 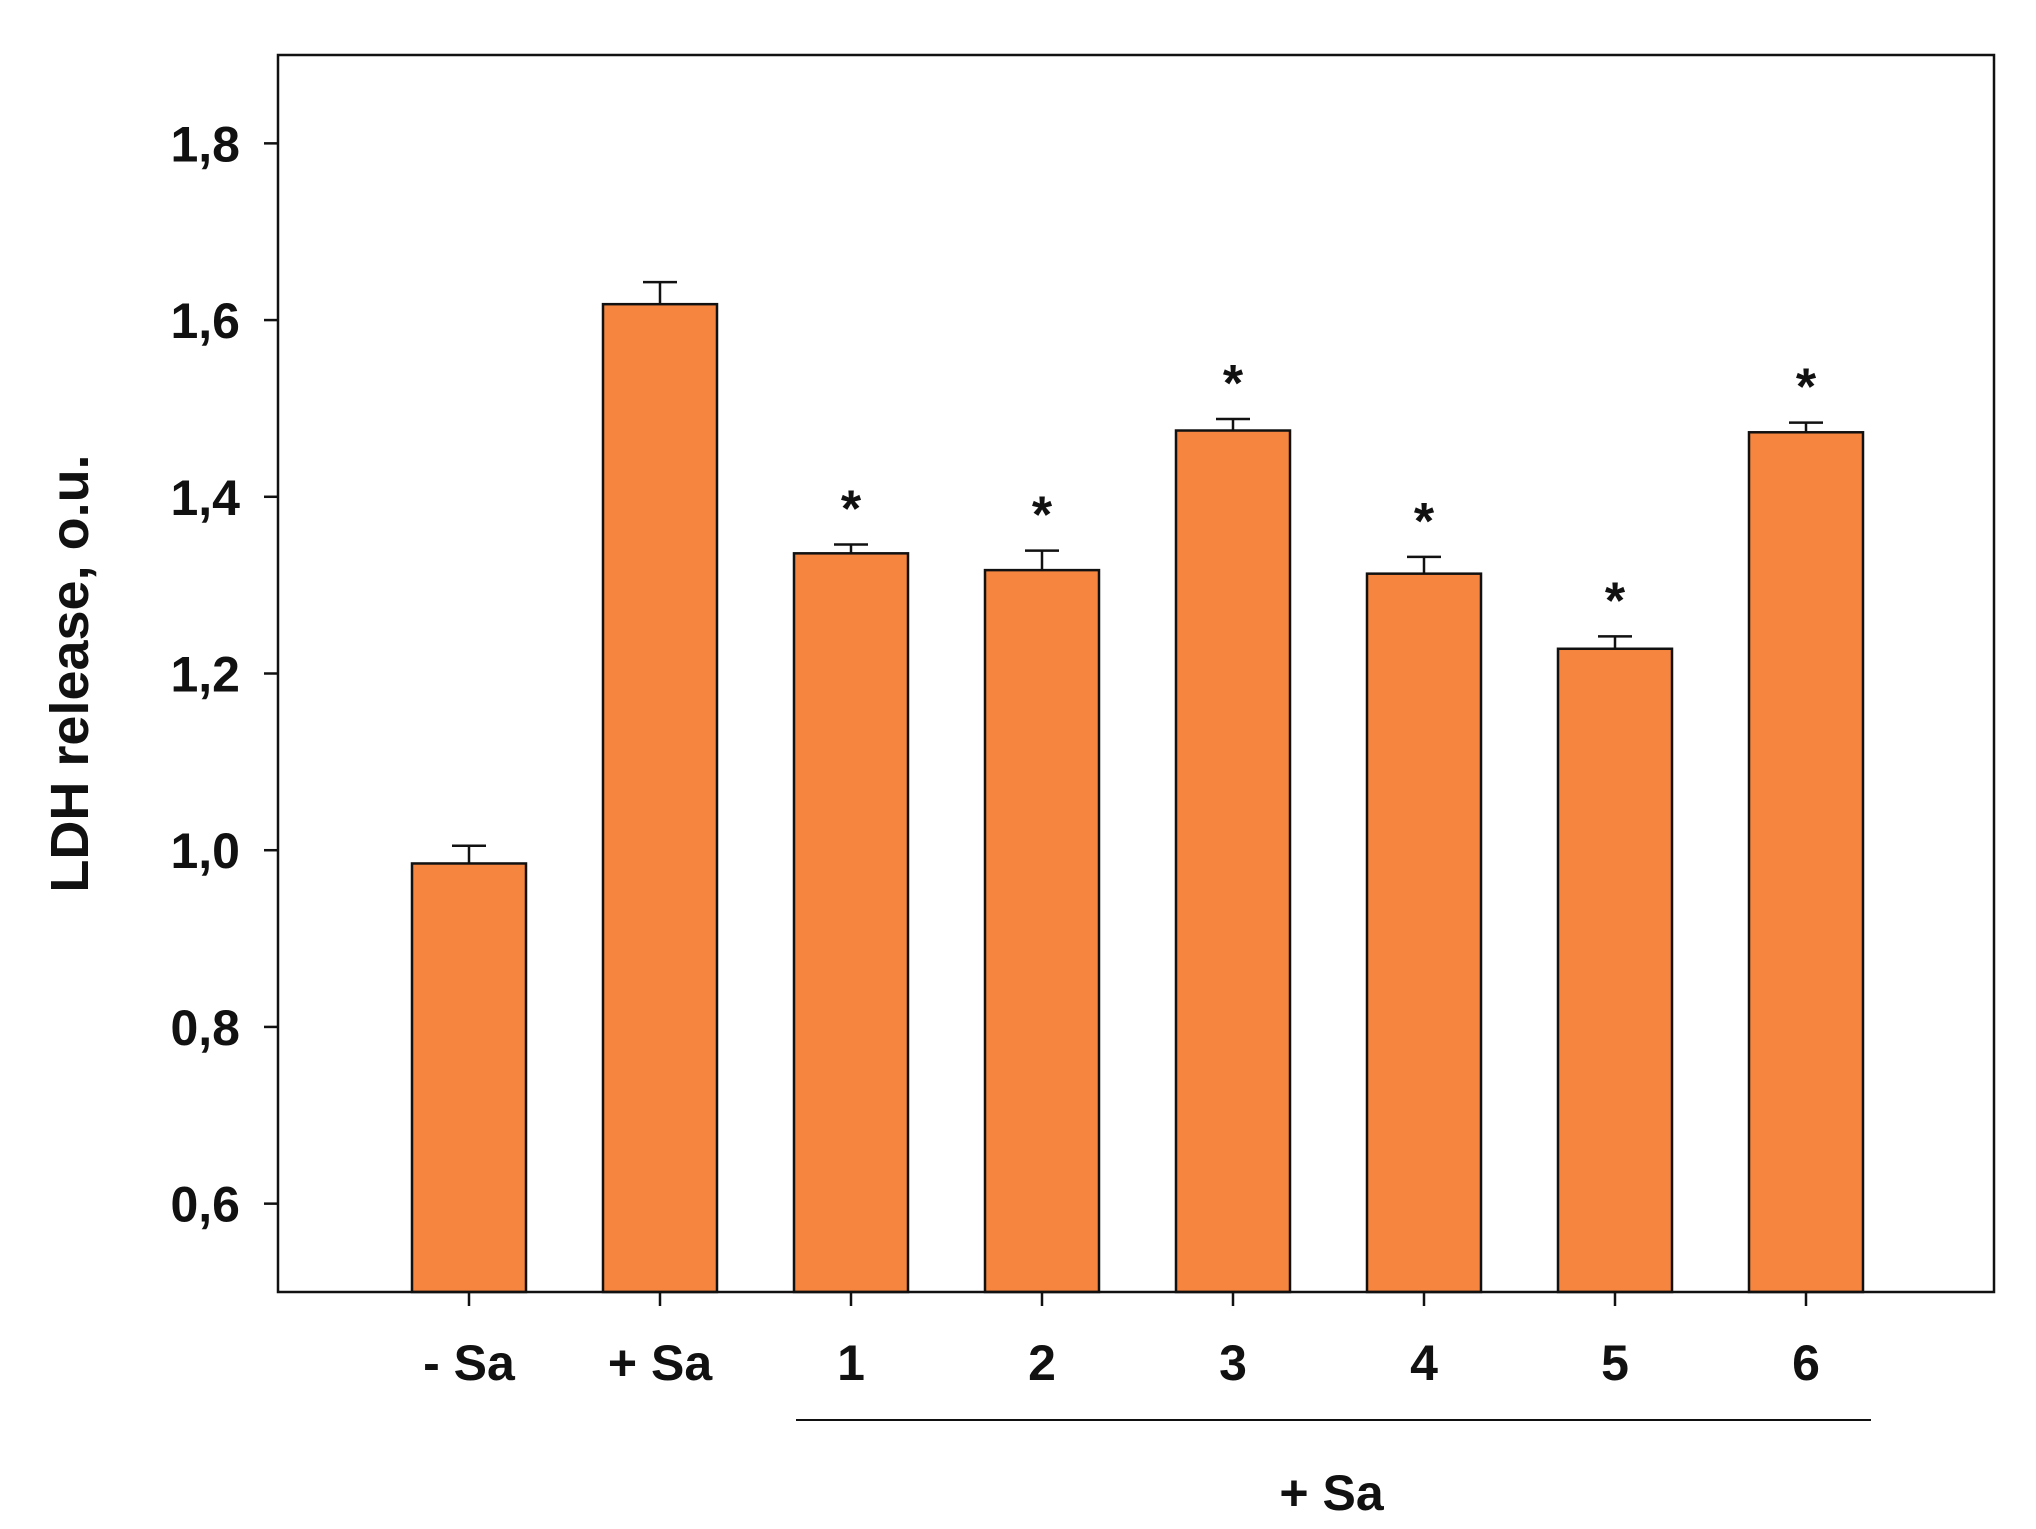 What do you see at coordinates (1806, 1363) in the screenshot?
I see `x-tick-label: 6` at bounding box center [1806, 1363].